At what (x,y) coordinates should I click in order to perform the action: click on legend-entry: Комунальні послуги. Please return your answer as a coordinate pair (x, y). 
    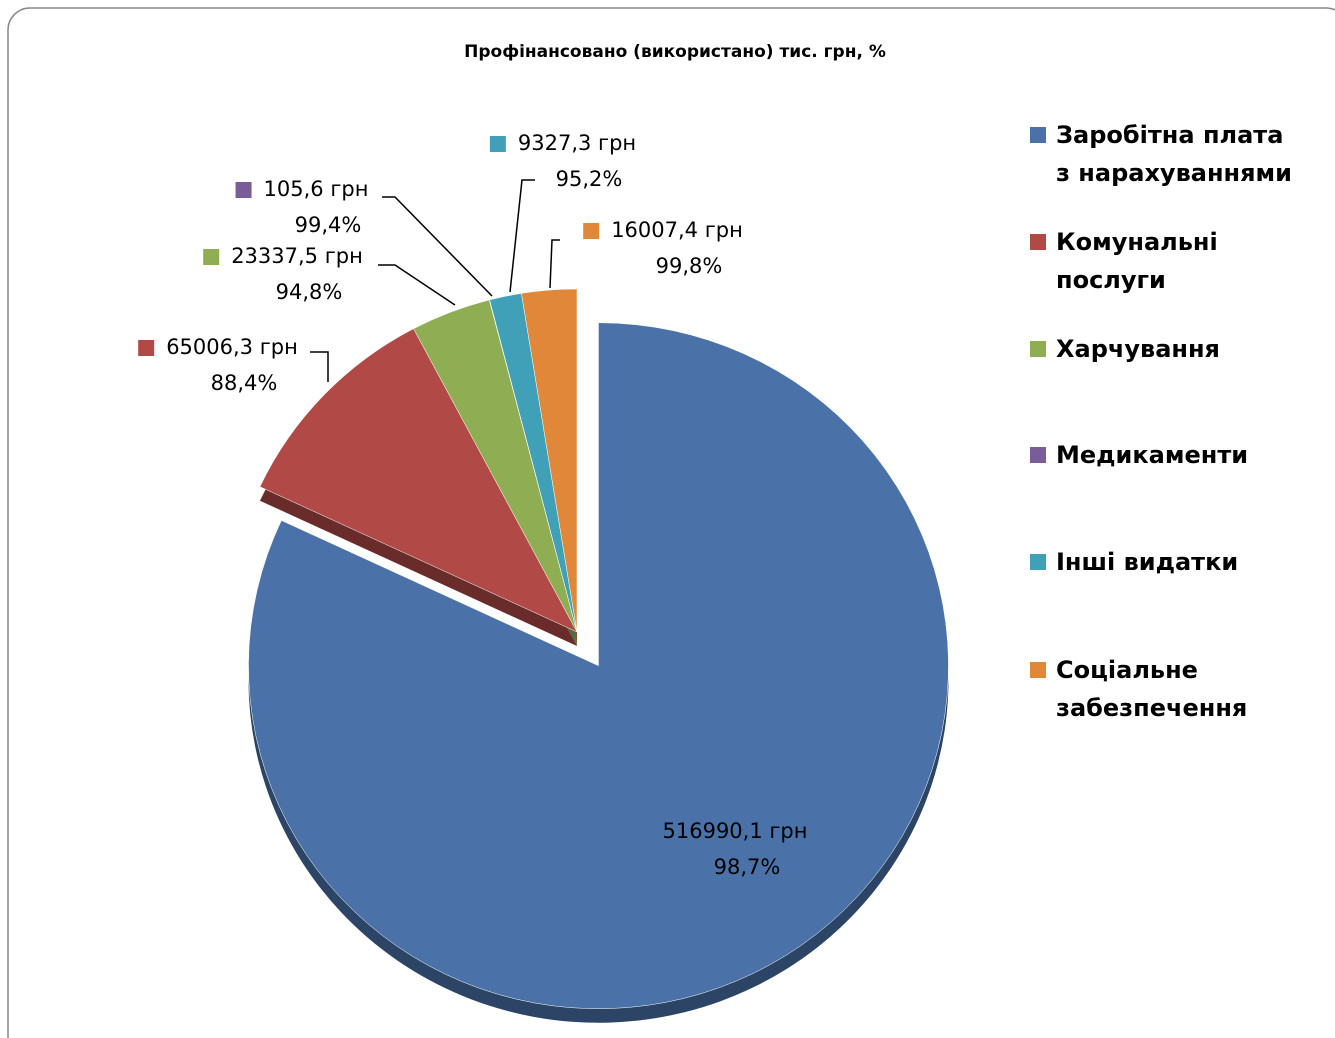
    Looking at the image, I should click on (1165, 261).